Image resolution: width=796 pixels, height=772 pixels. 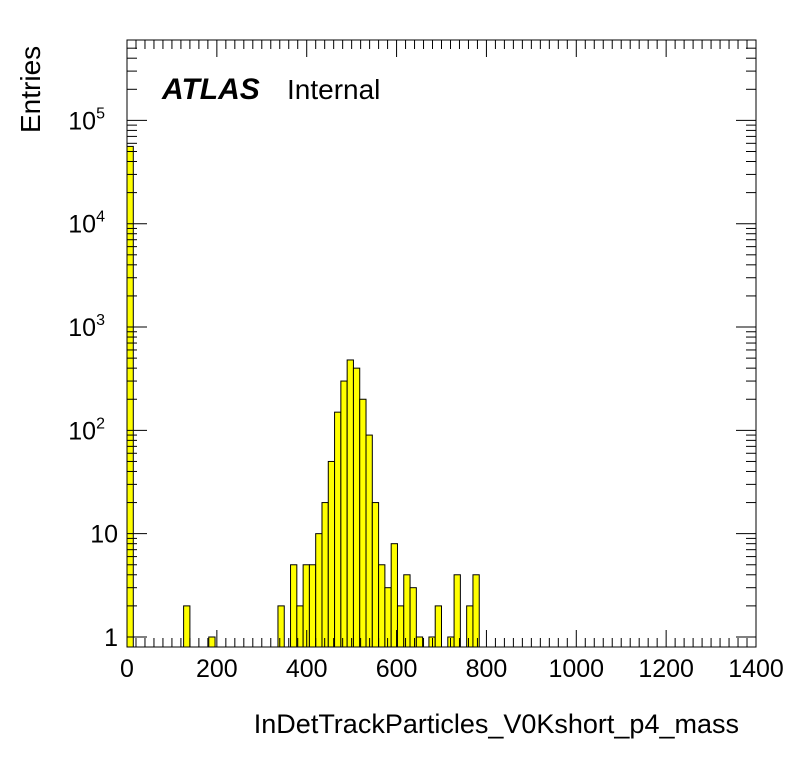 I want to click on y-axis-tick-labels: 1 10 10² 10³ 10⁴ 10⁵, so click(x=93, y=378).